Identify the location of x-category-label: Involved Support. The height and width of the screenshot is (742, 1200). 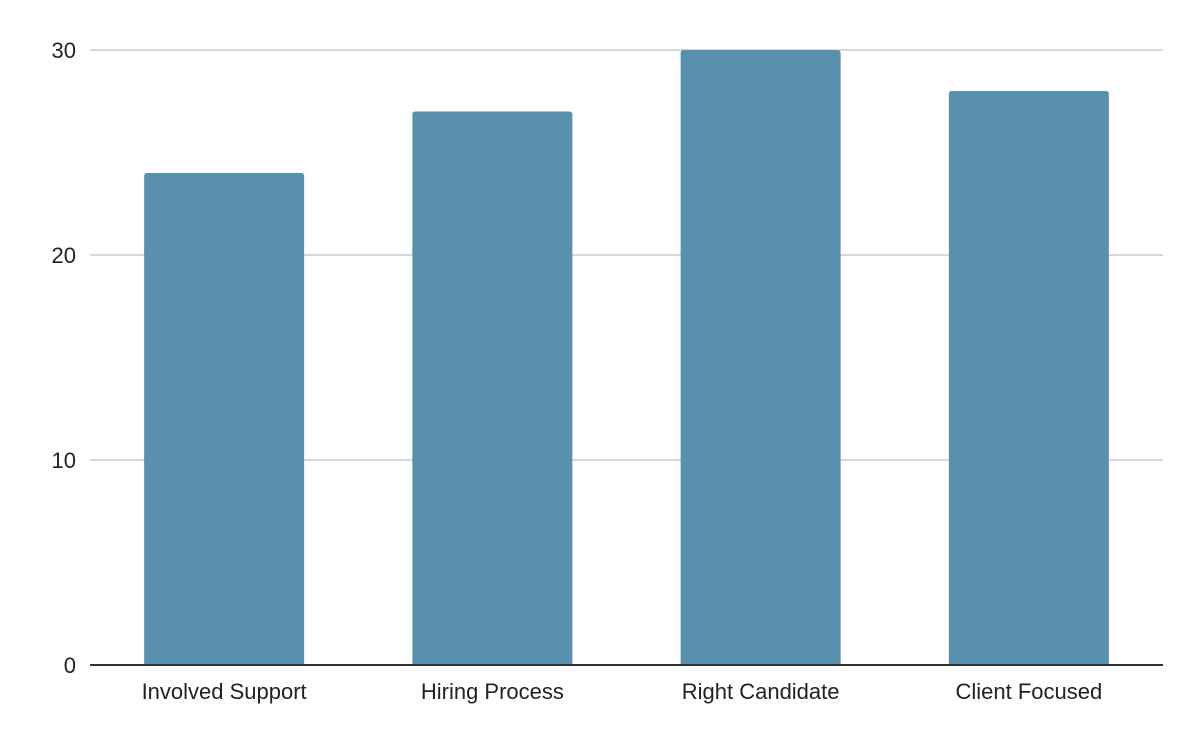
(224, 691).